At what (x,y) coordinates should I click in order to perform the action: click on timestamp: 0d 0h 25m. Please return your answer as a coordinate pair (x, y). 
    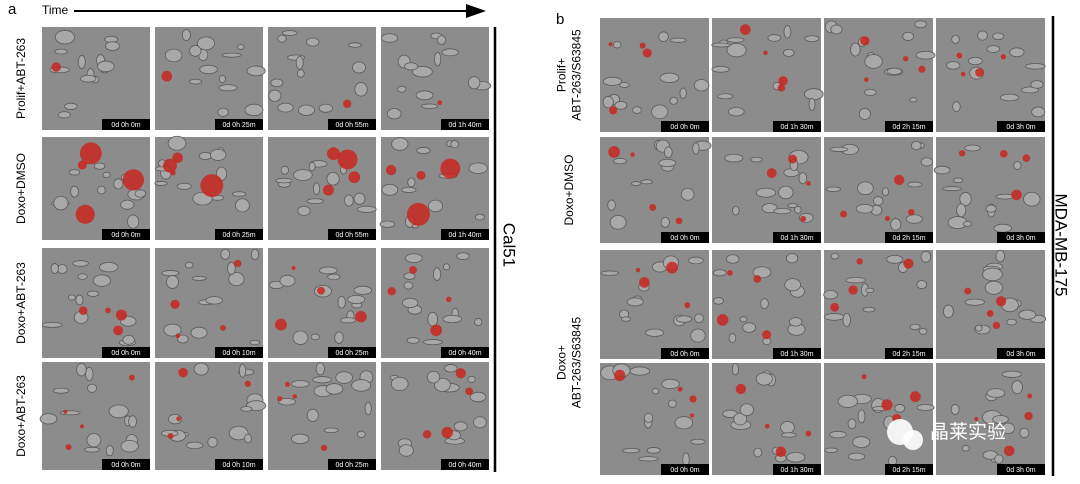
    Looking at the image, I should click on (351, 465).